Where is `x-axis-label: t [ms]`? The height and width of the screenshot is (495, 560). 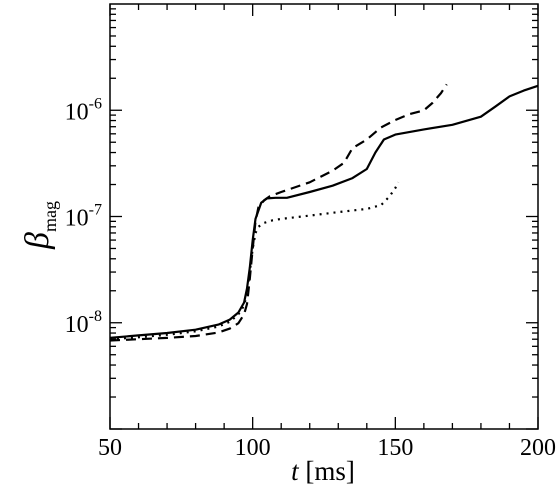 x-axis-label: t [ms] is located at coordinates (323, 471).